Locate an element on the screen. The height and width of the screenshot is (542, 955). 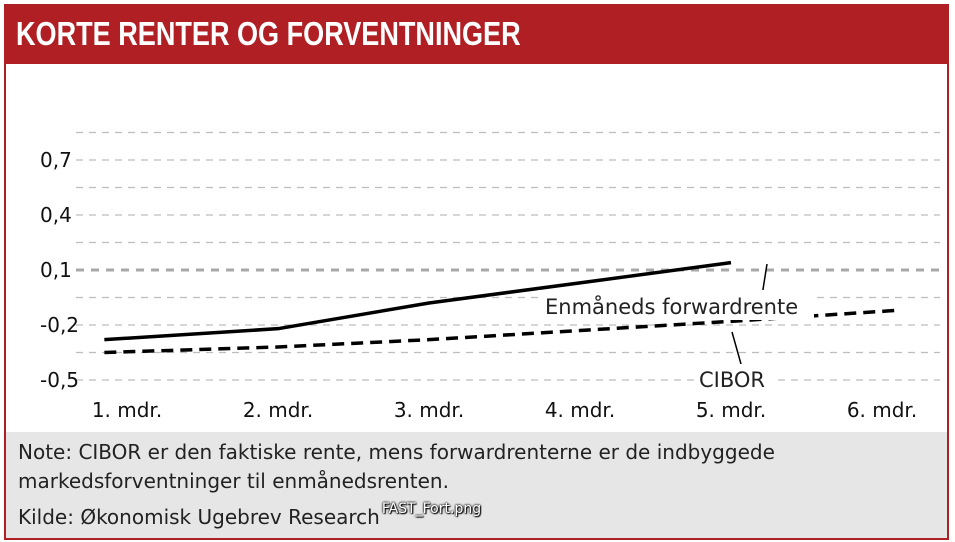
cibor-leader-line is located at coordinates (736, 348).